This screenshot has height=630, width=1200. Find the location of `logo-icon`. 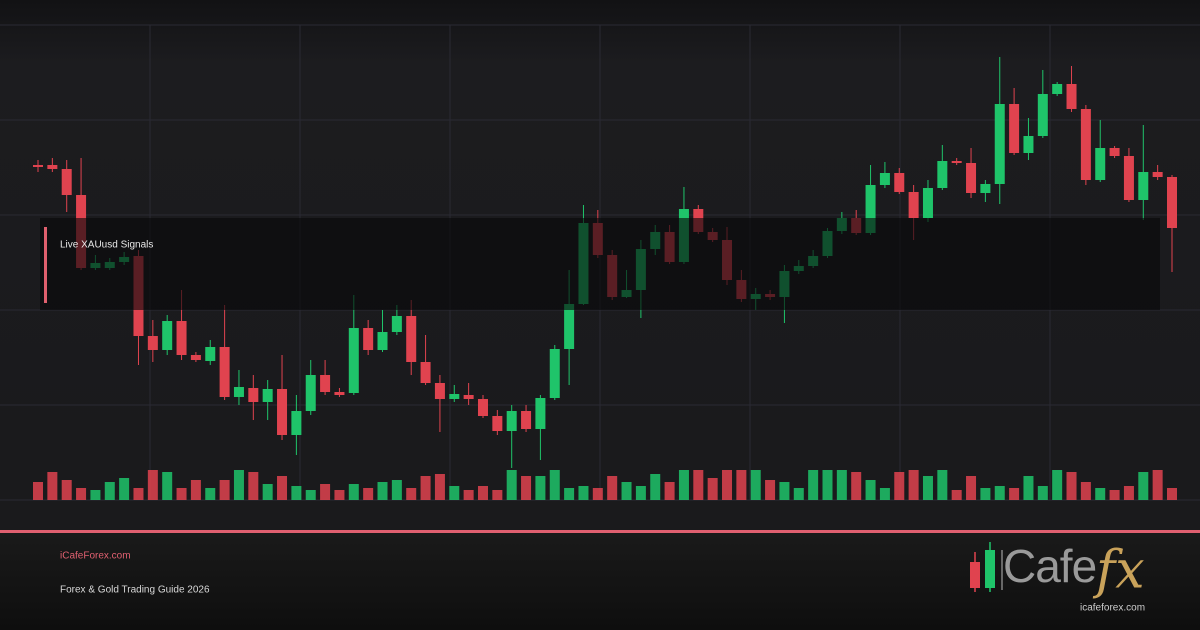

logo-icon is located at coordinates (986, 567).